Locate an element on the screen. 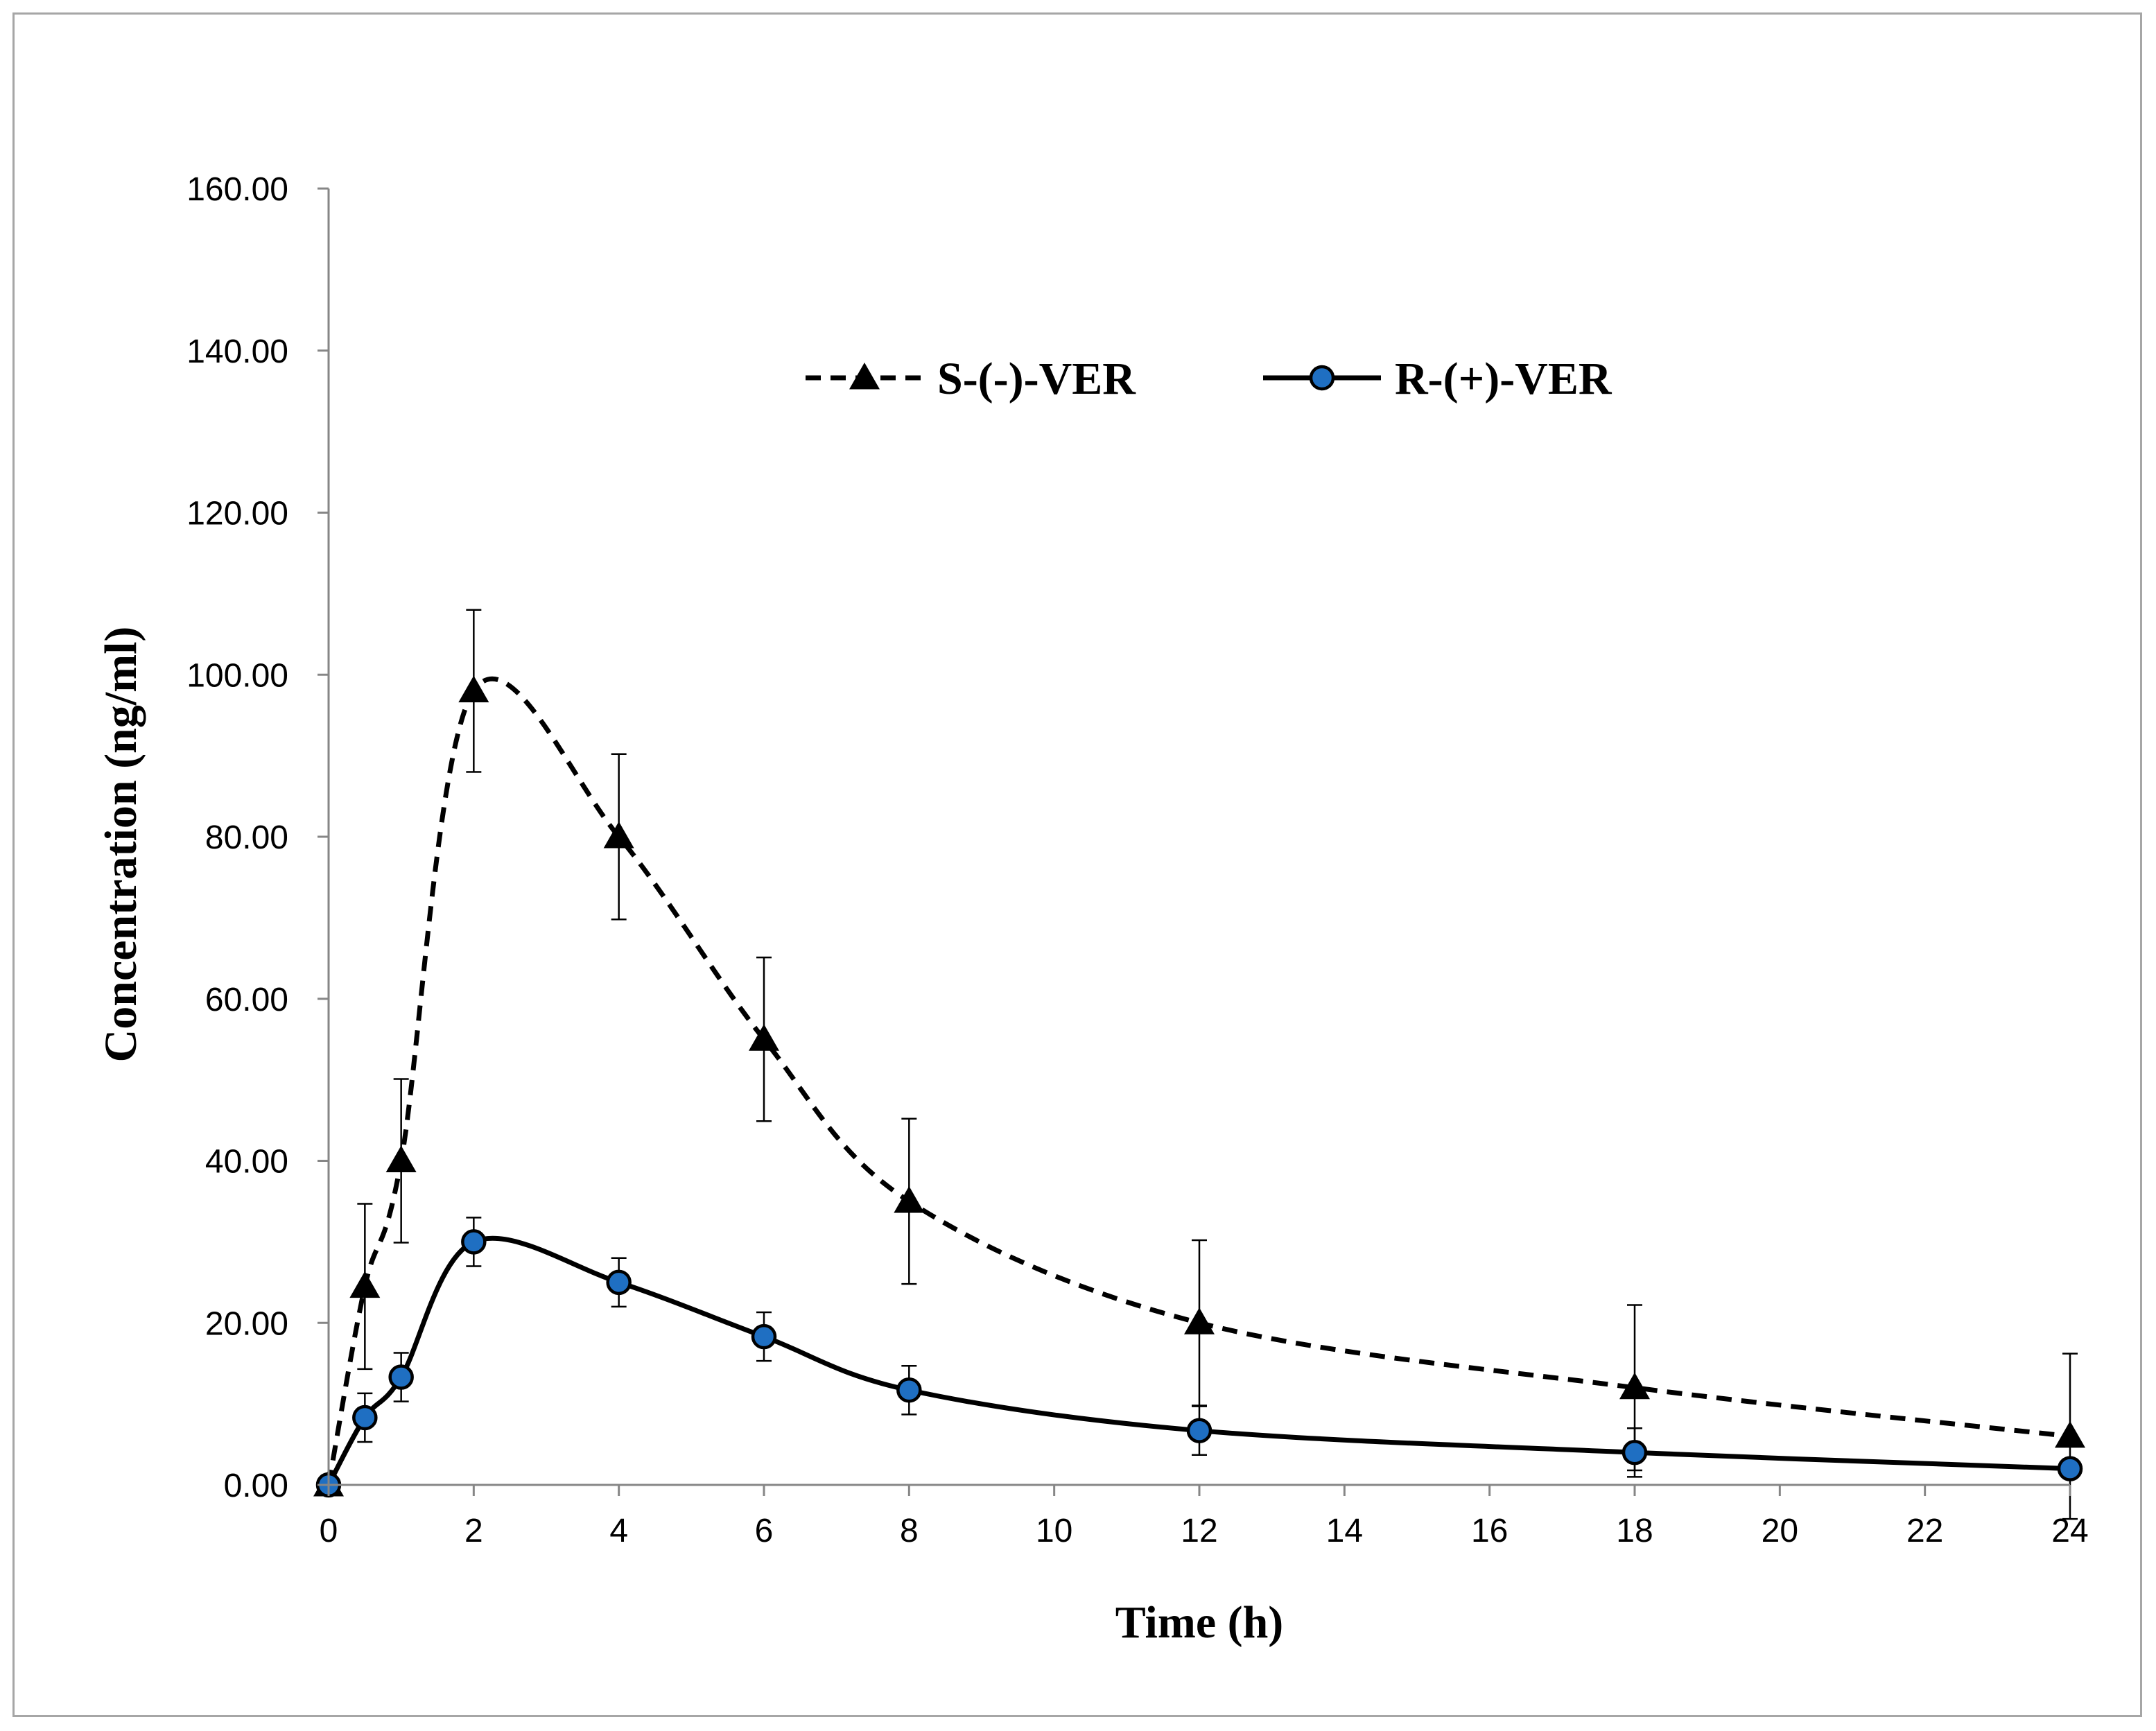 The height and width of the screenshot is (1731, 2156). y-tick-label: 20.00 is located at coordinates (247, 1323).